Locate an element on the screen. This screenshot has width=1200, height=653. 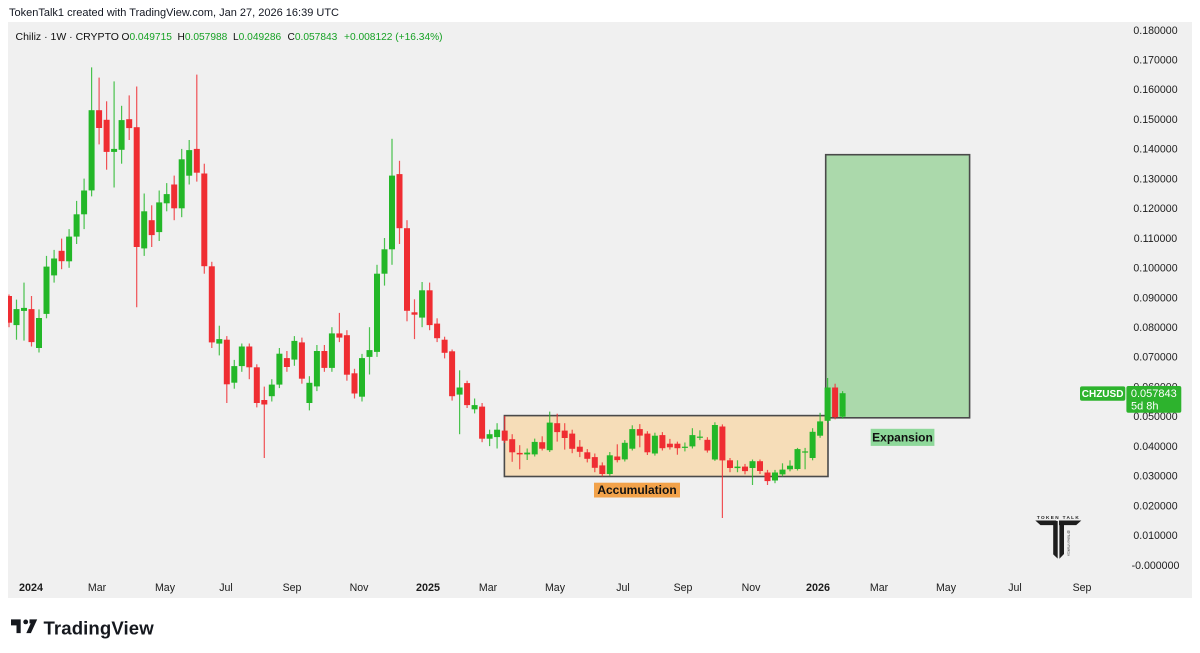
svg-text: 0.090000 is located at coordinates (1155, 298).